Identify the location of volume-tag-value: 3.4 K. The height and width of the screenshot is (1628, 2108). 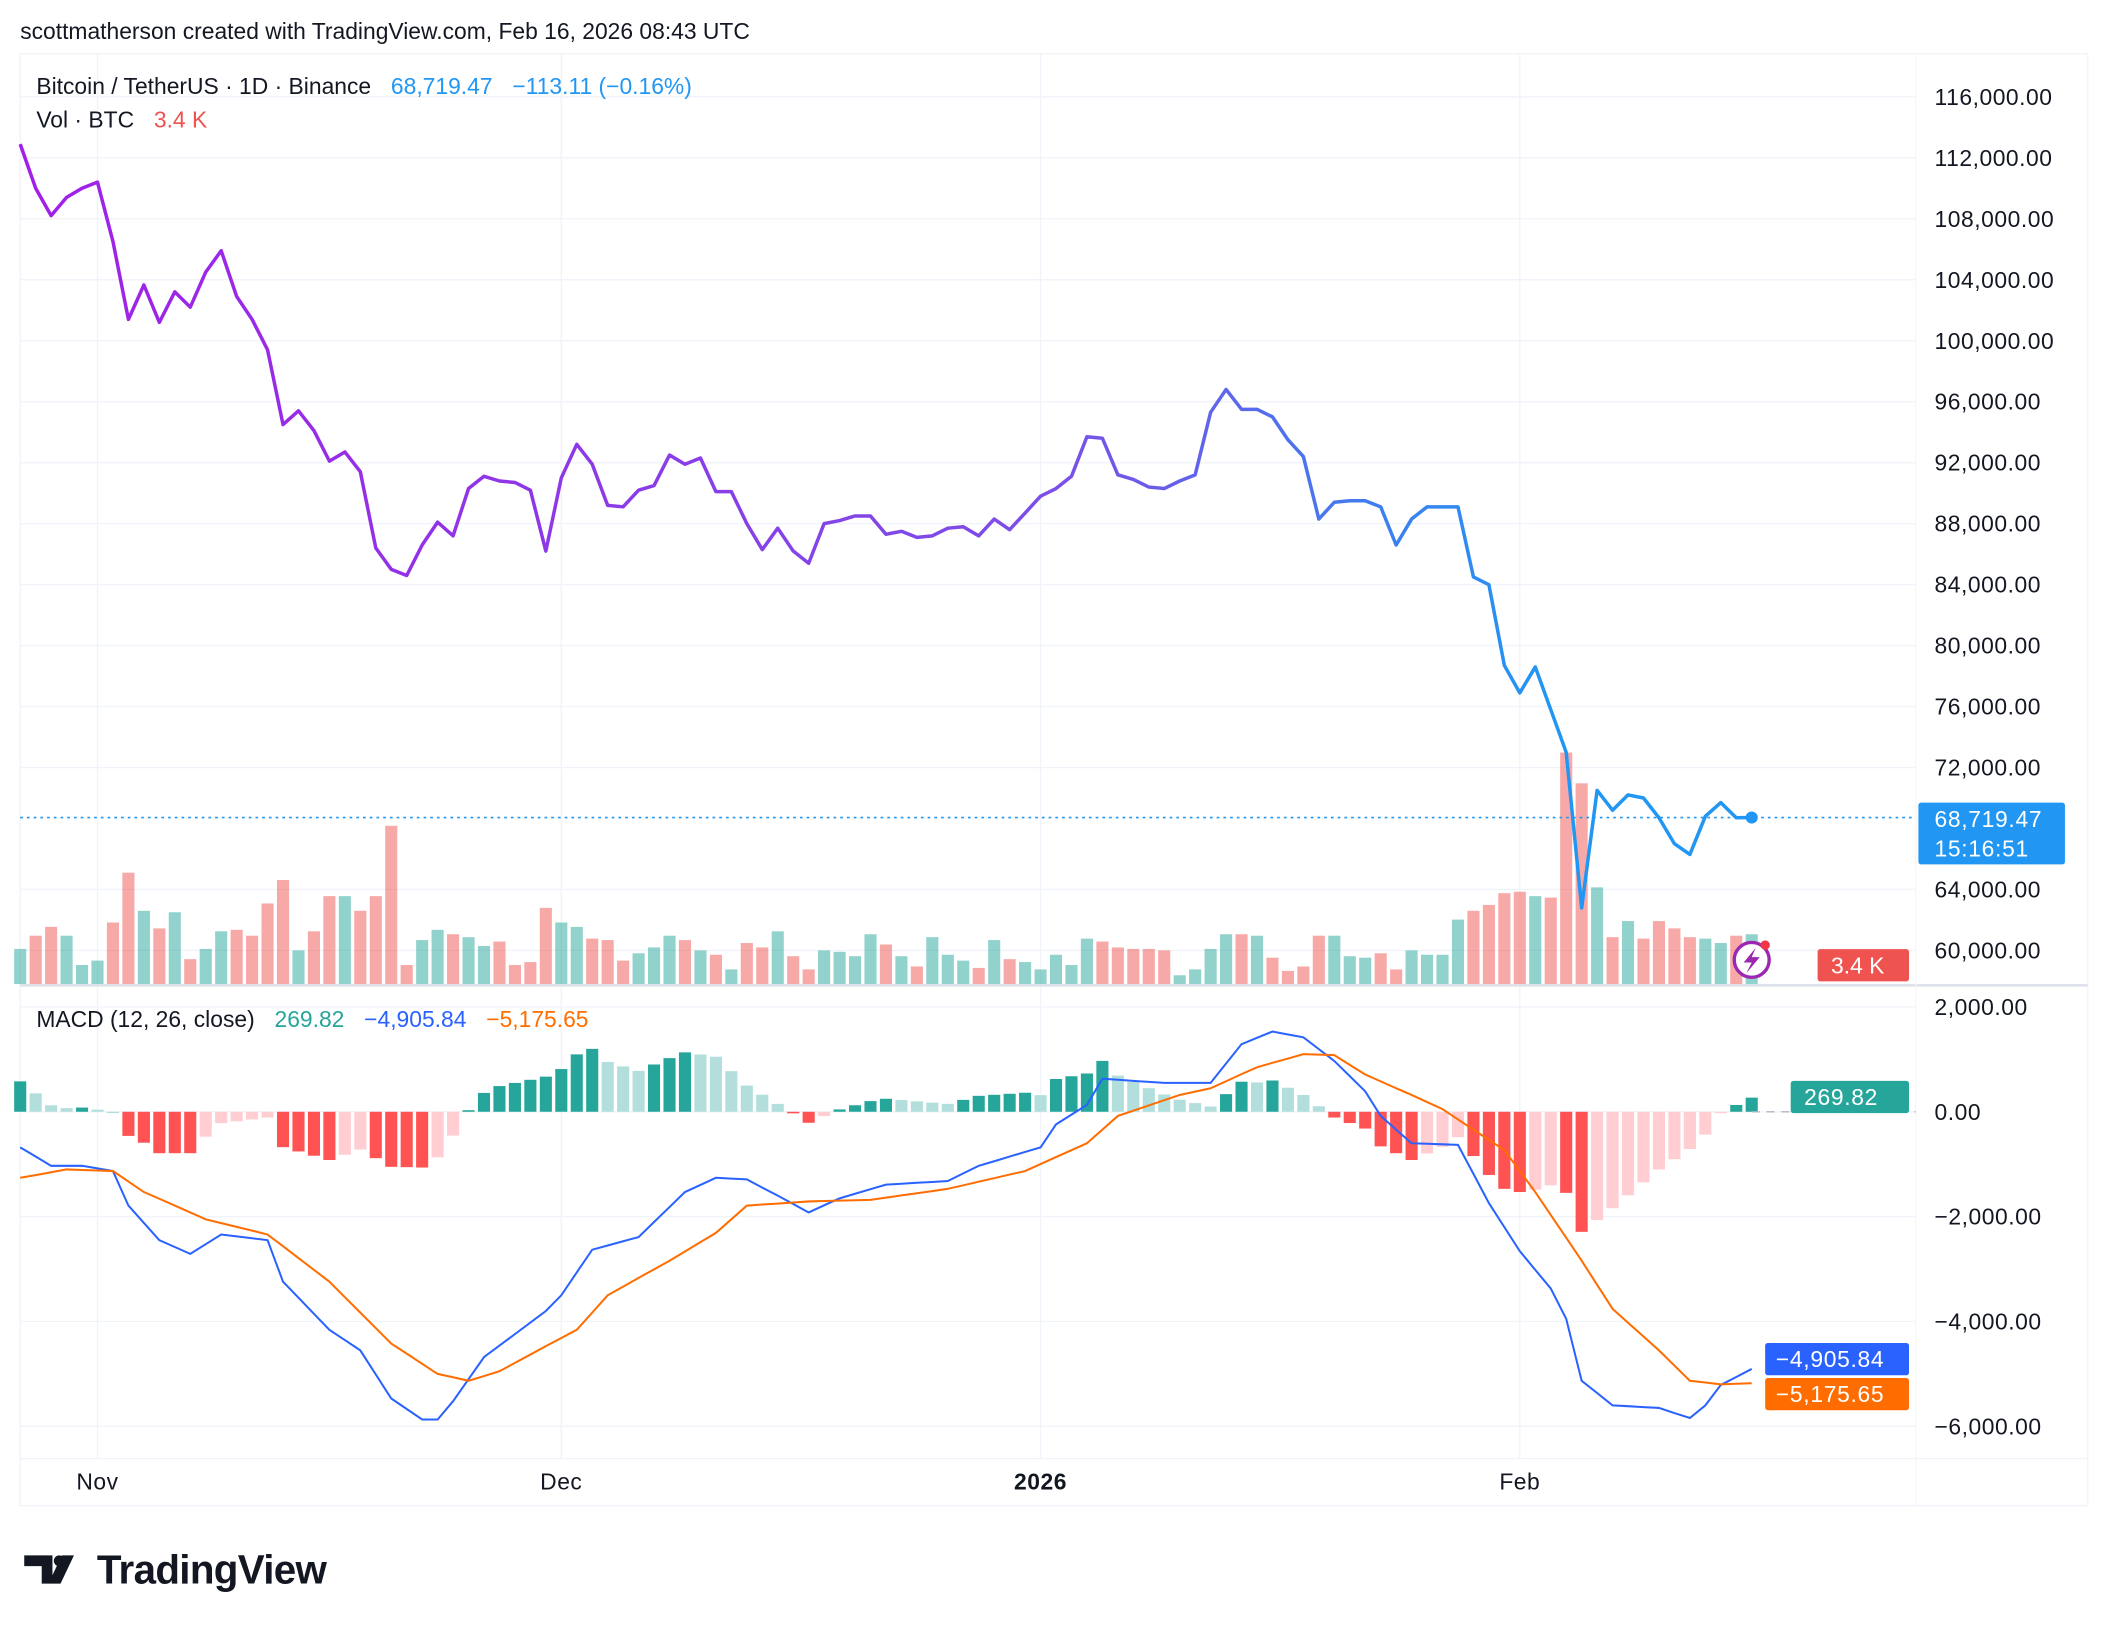
(1857, 965).